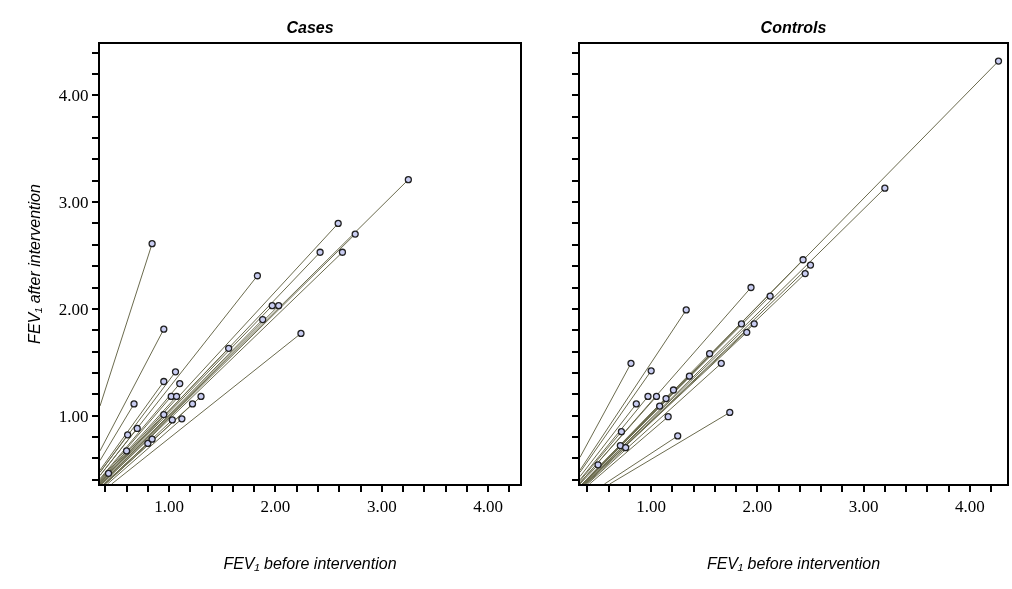  What do you see at coordinates (310, 27) in the screenshot?
I see `chart-title: Cases` at bounding box center [310, 27].